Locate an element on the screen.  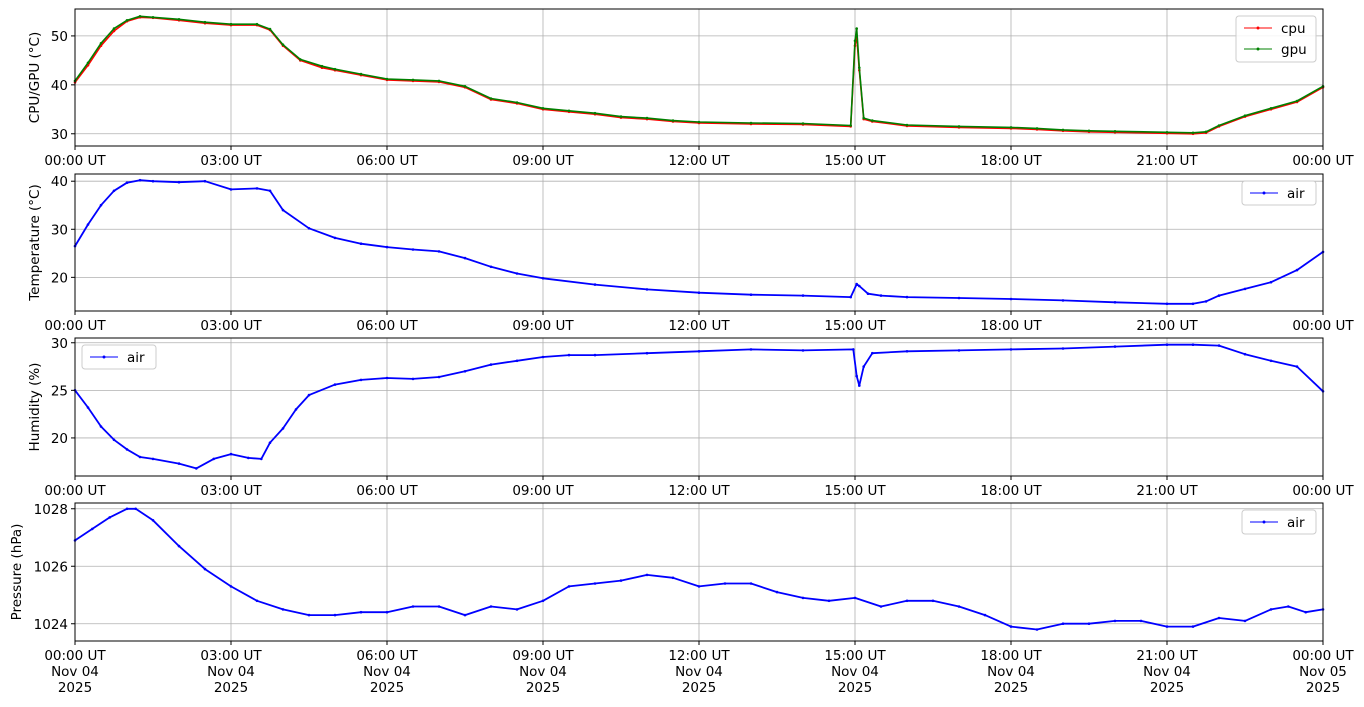
y-tick-label: 50 is located at coordinates (59, 37).